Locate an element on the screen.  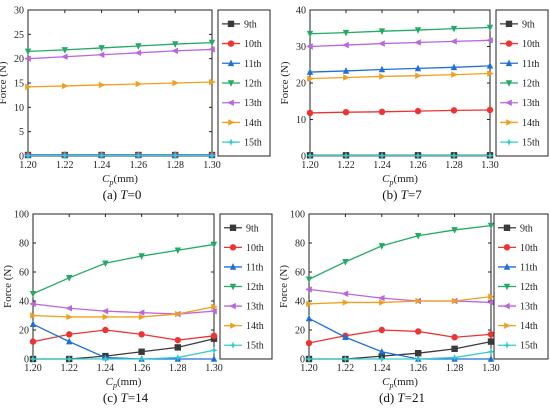
x-axis-label: Cp(mm) is located at coordinates (400, 180).